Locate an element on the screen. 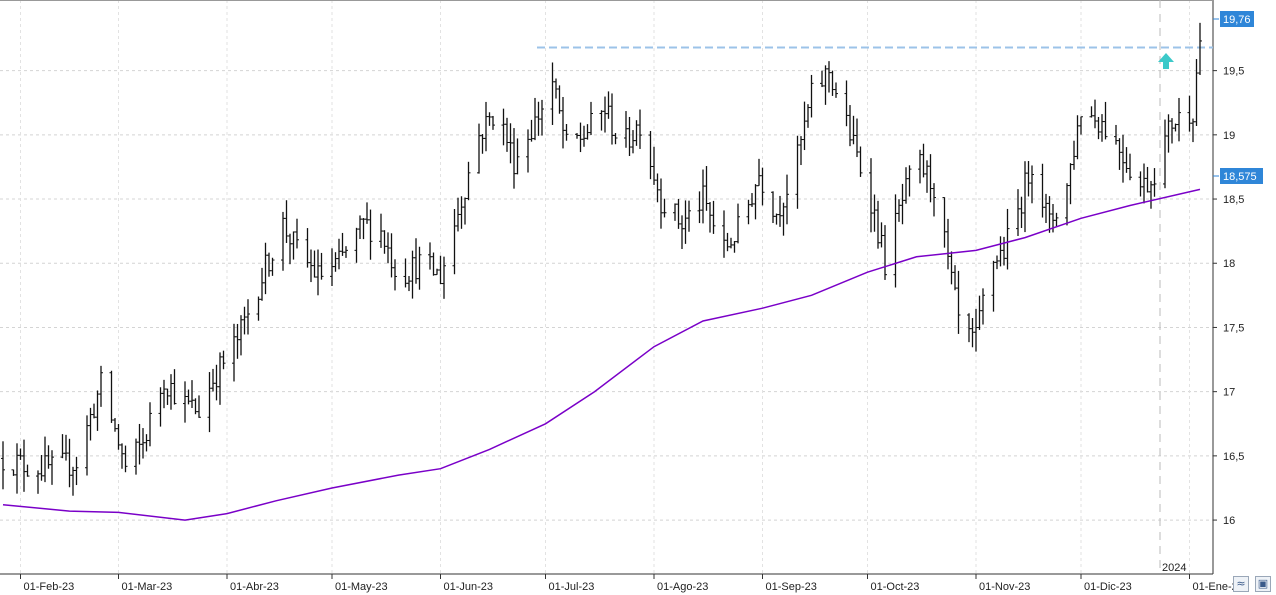 The image size is (1276, 595). y-tick-label: 18 is located at coordinates (1229, 264).